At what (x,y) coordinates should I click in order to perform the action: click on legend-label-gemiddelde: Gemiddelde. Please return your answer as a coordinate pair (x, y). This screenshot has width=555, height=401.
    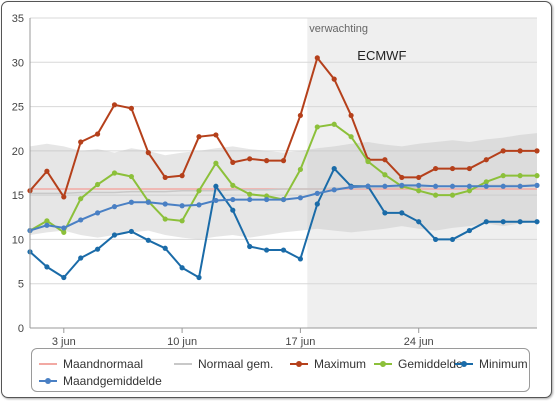
    Looking at the image, I should click on (430, 364).